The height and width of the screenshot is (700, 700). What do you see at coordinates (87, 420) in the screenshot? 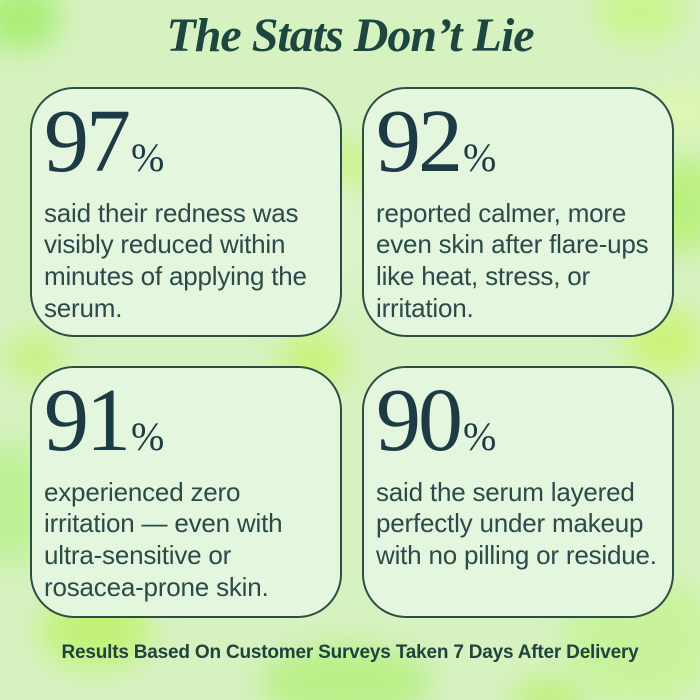
I see `stat-number: 91` at bounding box center [87, 420].